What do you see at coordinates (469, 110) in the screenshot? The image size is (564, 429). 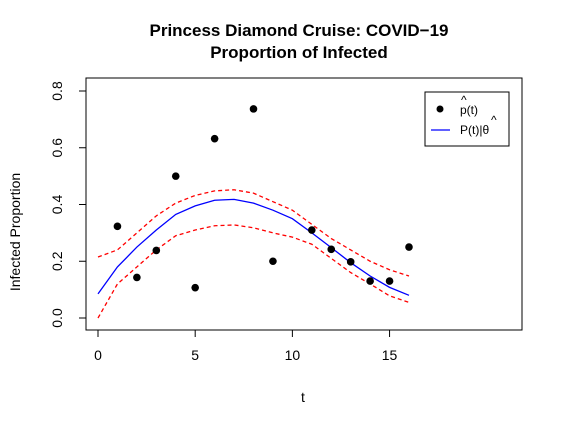 I see `legend-label-p: p(t)` at bounding box center [469, 110].